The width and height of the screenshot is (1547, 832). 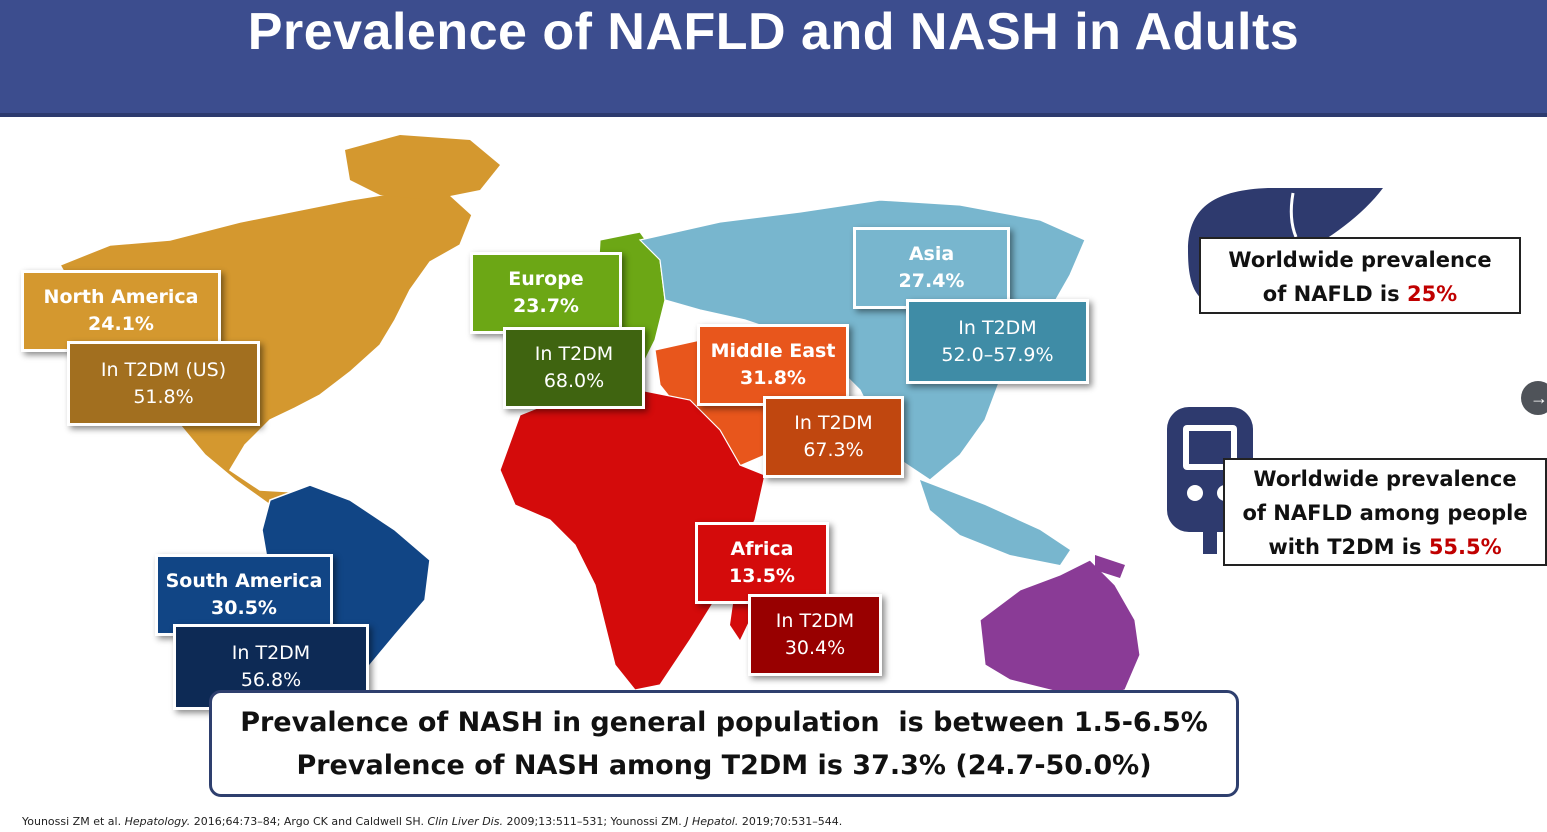 I want to click on africa-t2dm-value: 30.4%, so click(x=815, y=648).